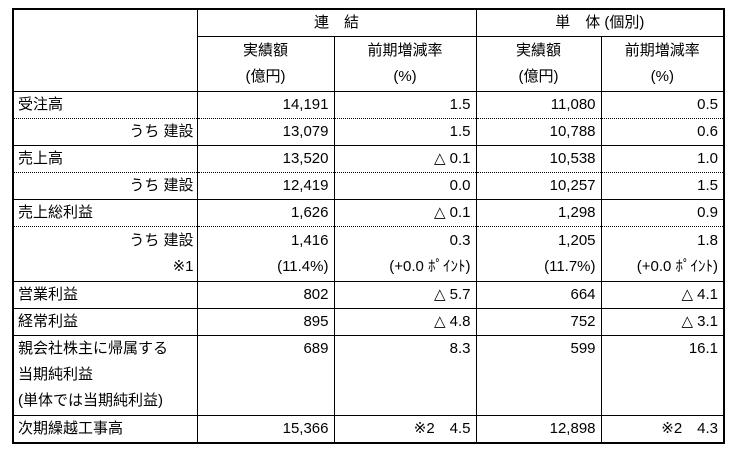  I want to click on row-gross-profit: 売上総利益 1,626 △ 0.1 1,298 0.9, so click(368, 213).